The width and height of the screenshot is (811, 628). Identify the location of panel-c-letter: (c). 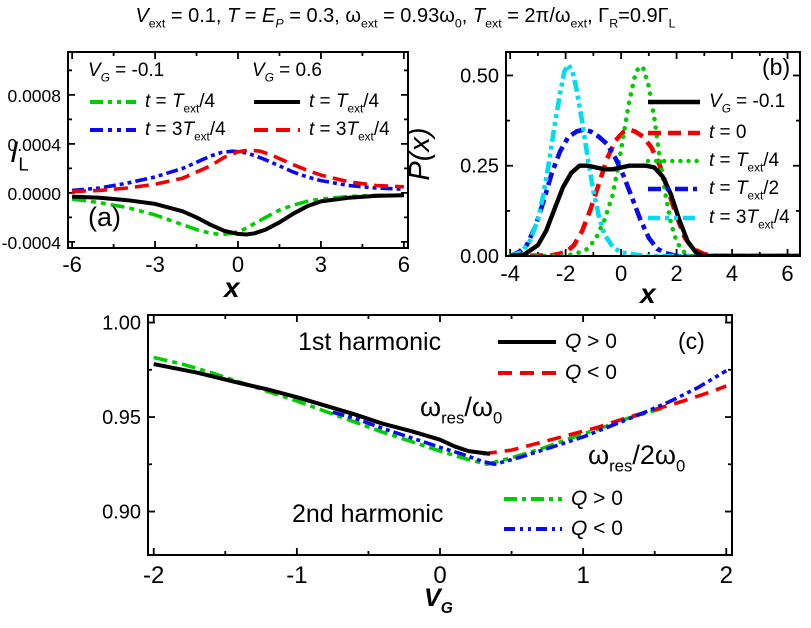
(691, 341).